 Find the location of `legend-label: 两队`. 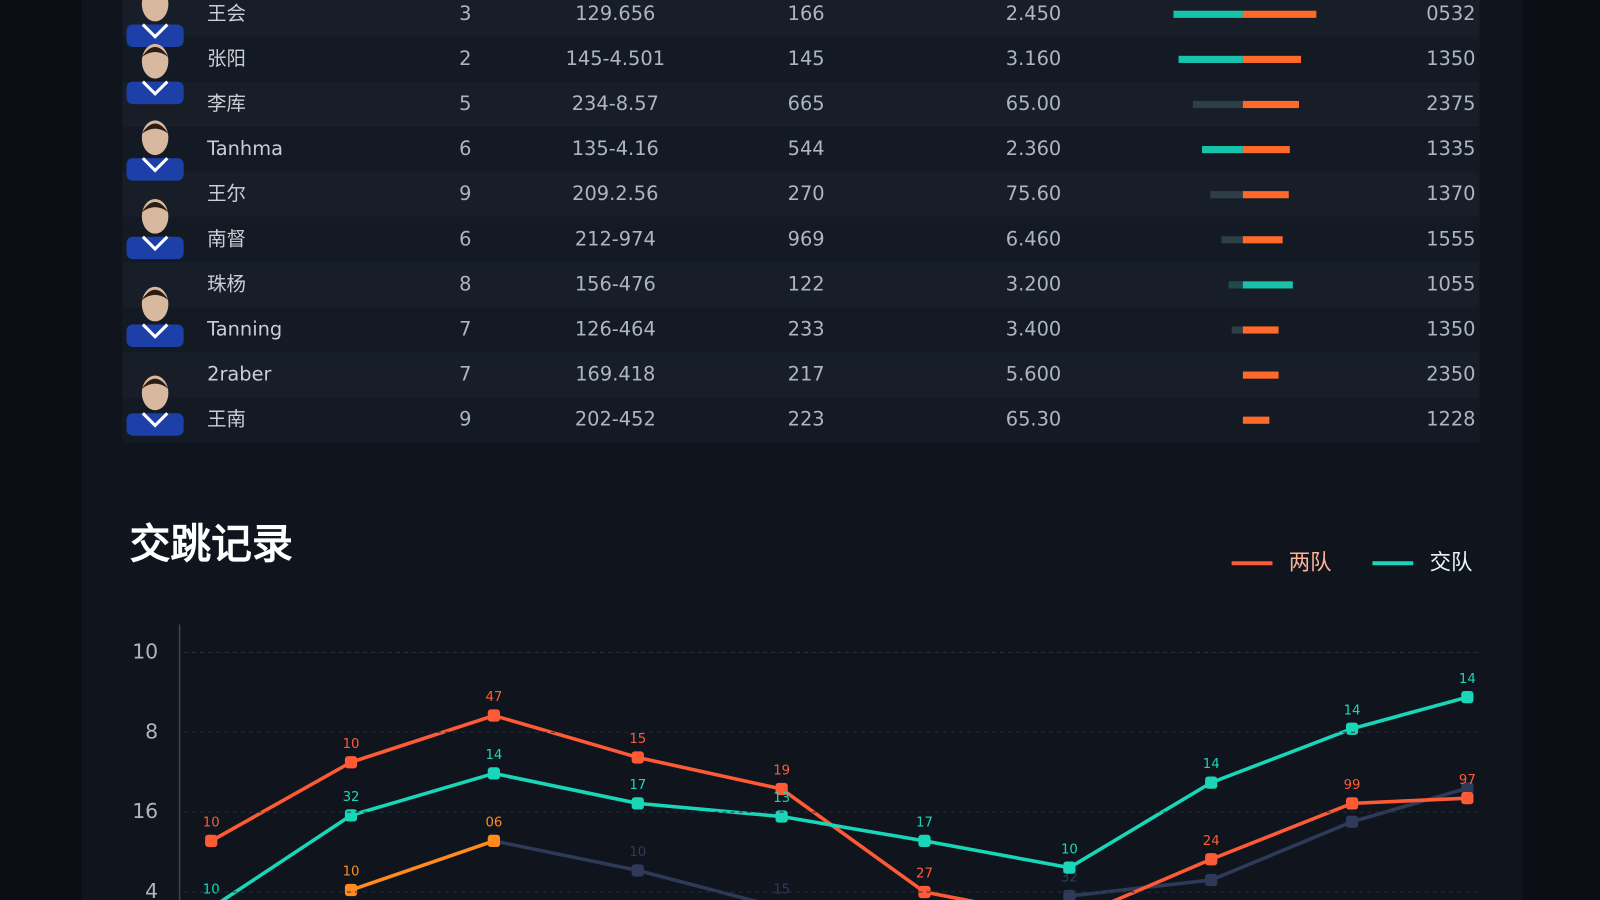

legend-label: 两队 is located at coordinates (1310, 562).